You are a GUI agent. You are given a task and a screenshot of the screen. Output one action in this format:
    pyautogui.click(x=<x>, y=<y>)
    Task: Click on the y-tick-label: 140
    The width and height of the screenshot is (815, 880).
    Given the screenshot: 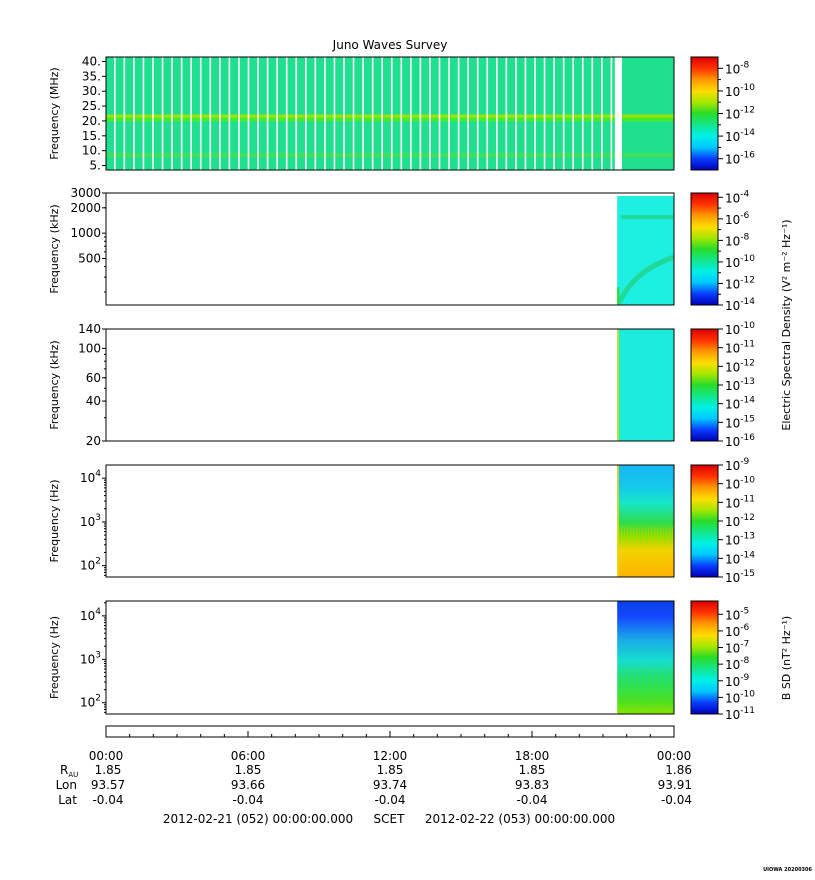 What is the action you would take?
    pyautogui.click(x=89, y=329)
    